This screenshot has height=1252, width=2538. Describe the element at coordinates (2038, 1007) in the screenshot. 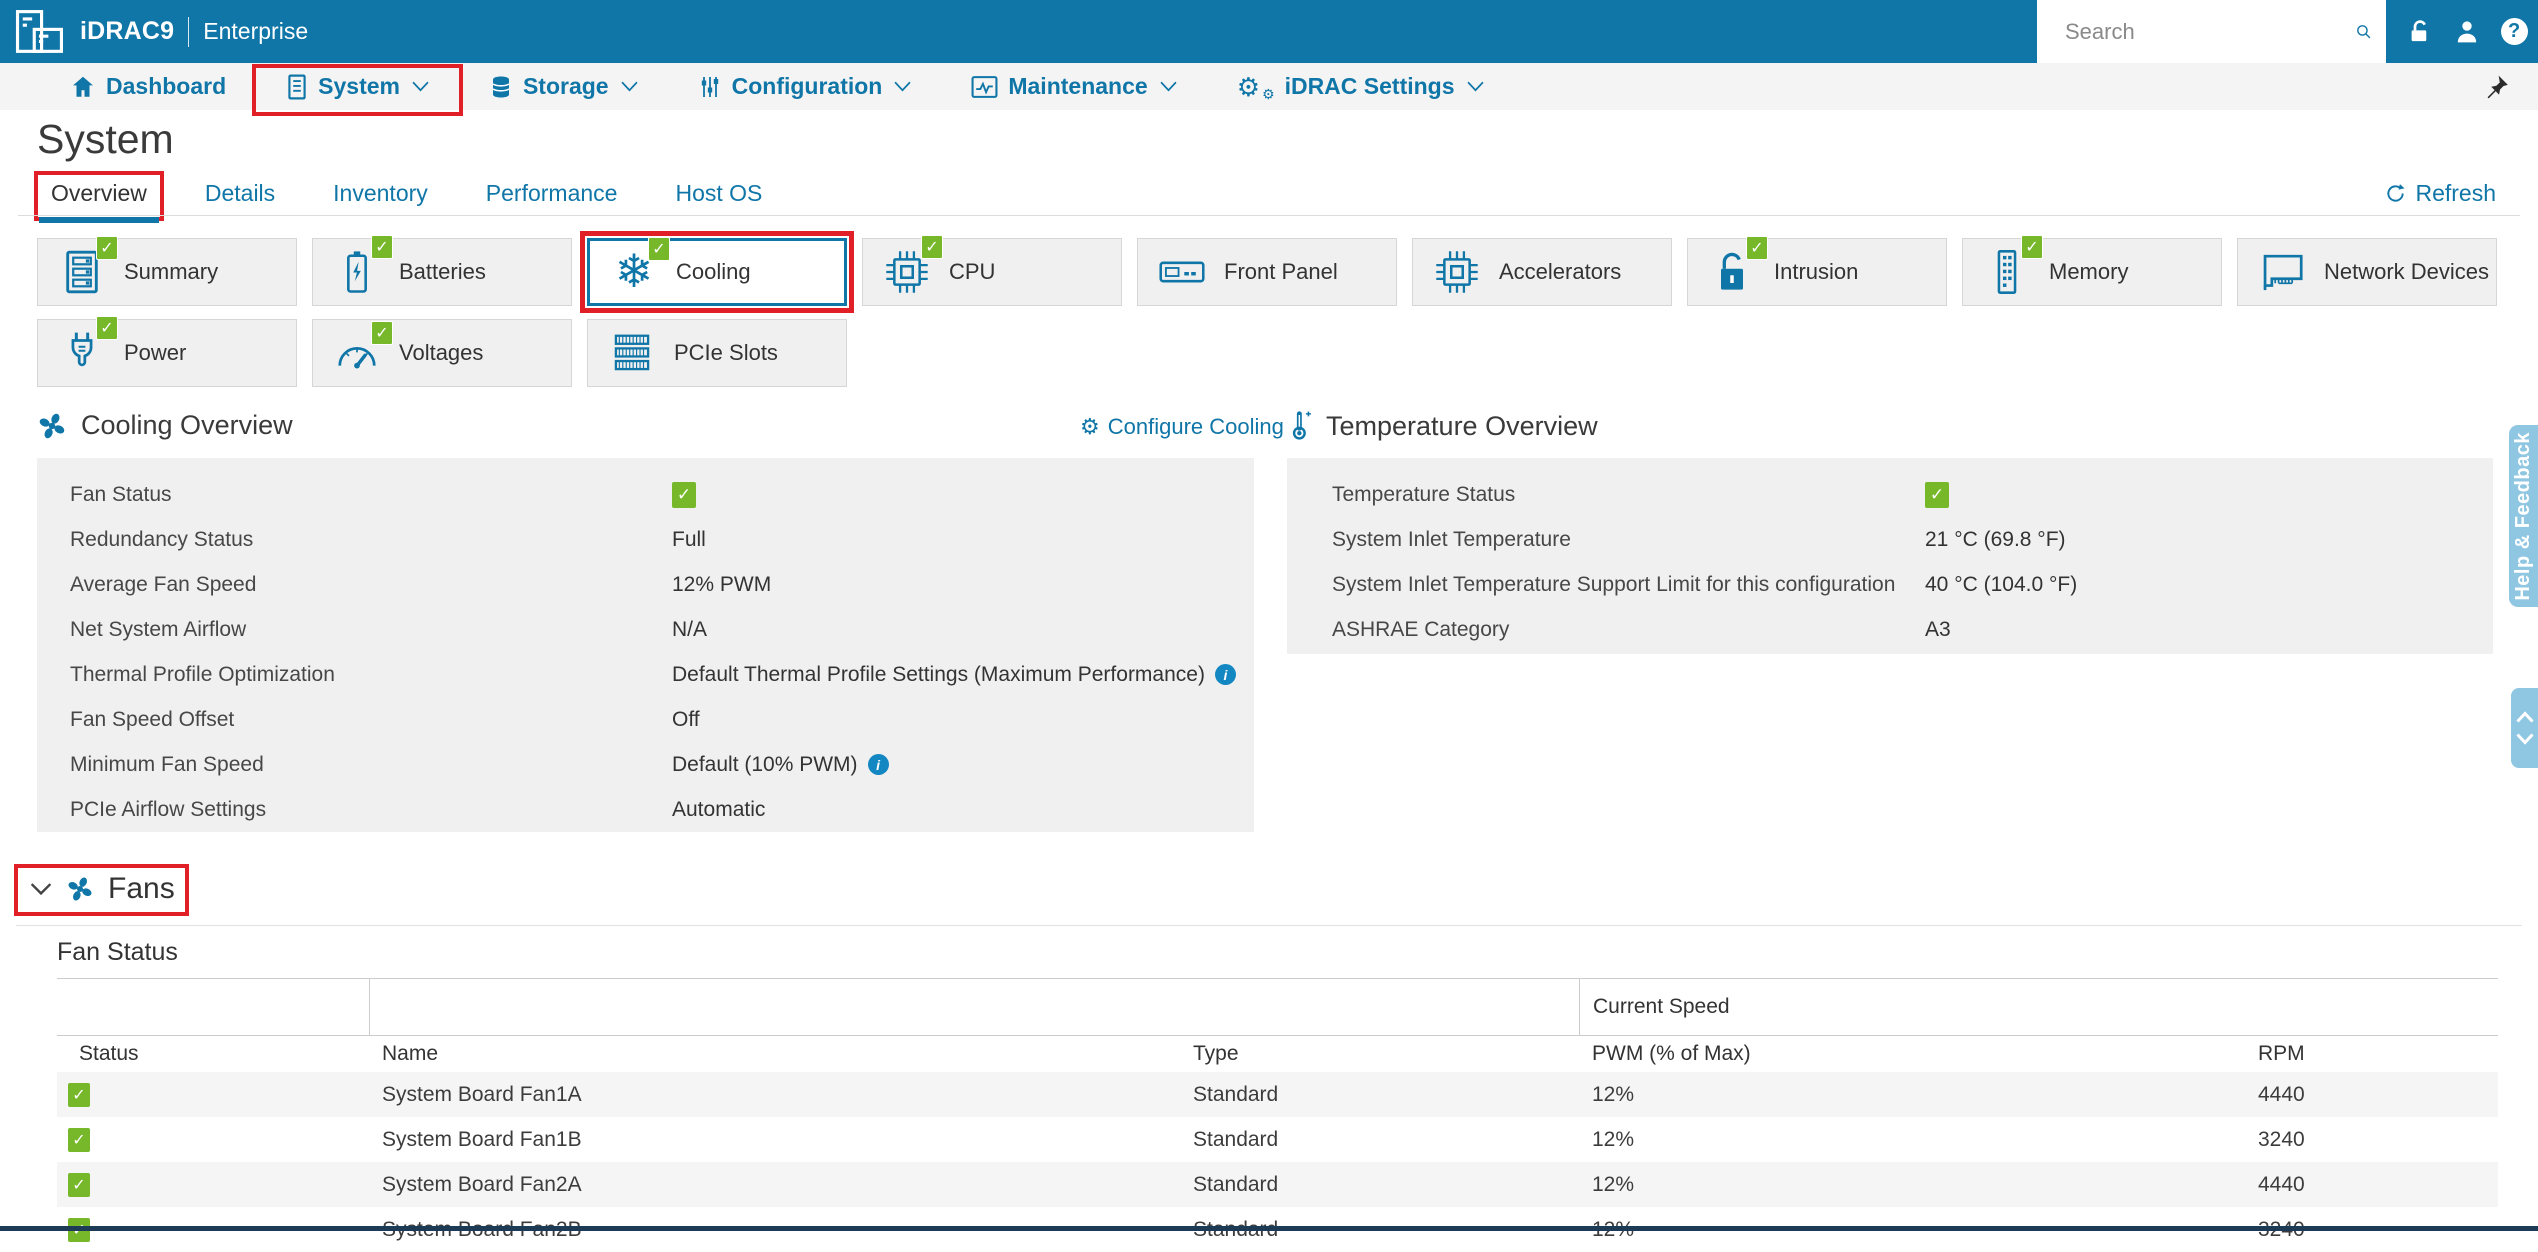

I see `group-header-current-speed: Current Speed` at that location.